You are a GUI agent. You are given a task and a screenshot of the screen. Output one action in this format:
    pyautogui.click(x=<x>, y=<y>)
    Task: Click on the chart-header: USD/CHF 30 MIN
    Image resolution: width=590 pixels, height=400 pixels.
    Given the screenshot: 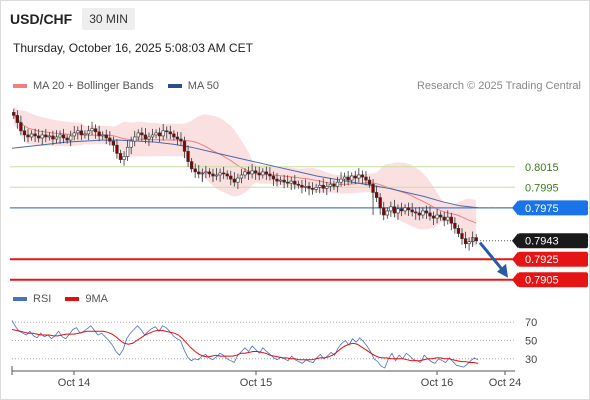 What is the action you would take?
    pyautogui.click(x=72, y=19)
    